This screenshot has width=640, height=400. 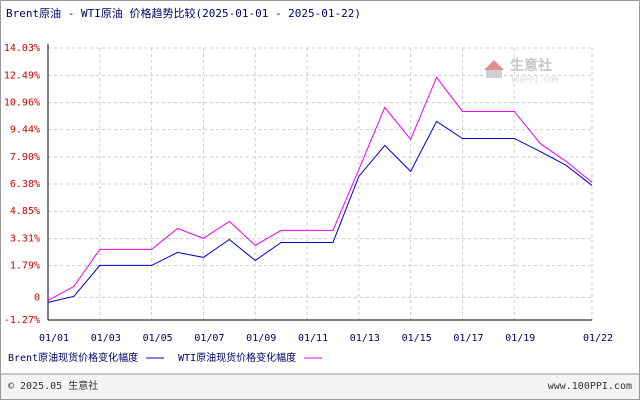 What do you see at coordinates (25, 239) in the screenshot?
I see `y-tick-label: 3.31%` at bounding box center [25, 239].